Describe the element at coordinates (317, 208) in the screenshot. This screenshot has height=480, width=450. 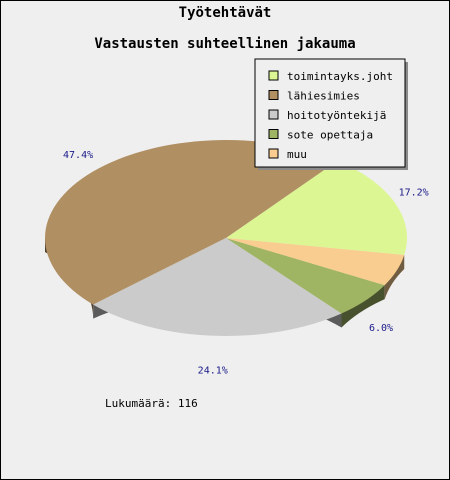
I see `slice-toimintayks-joht` at that location.